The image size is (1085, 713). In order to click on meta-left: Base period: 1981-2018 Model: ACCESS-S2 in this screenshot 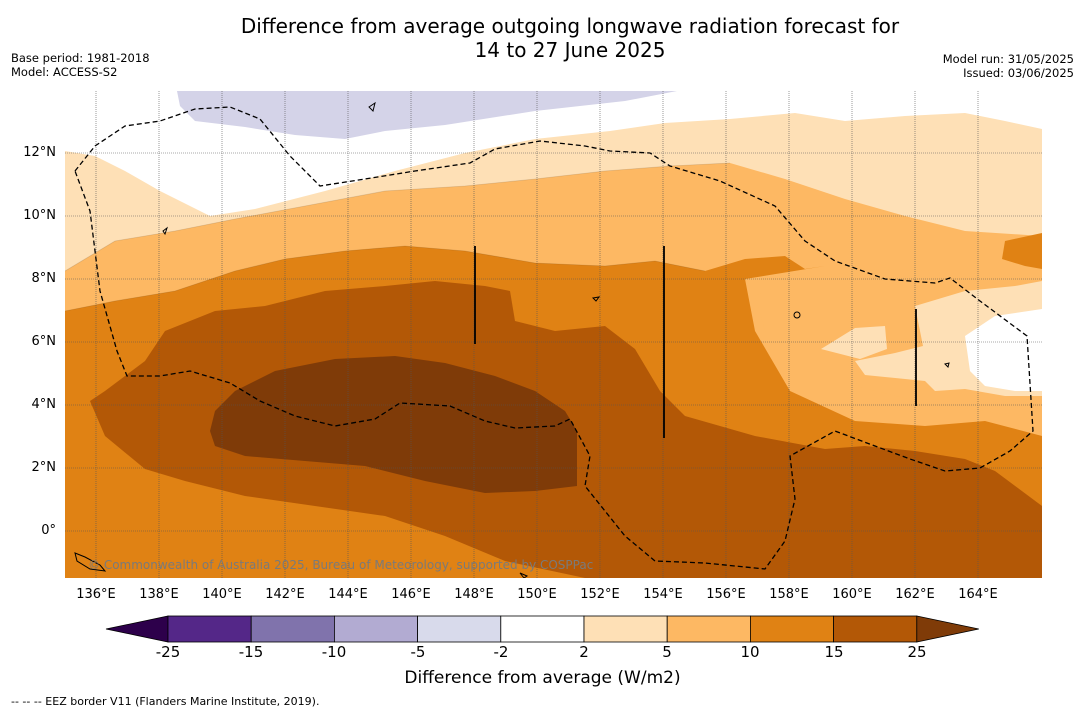, I will do `click(80, 65)`.